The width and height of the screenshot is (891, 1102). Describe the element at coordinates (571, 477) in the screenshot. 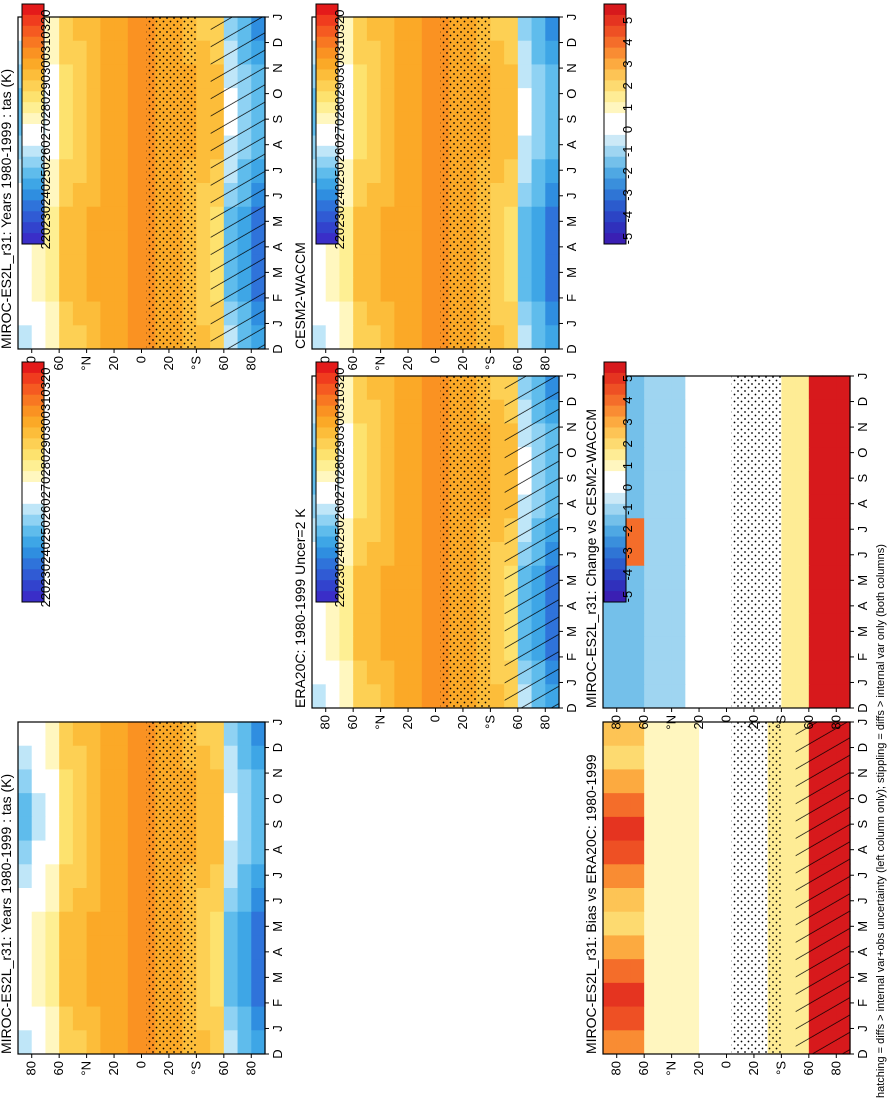

I see `month-label: S` at that location.